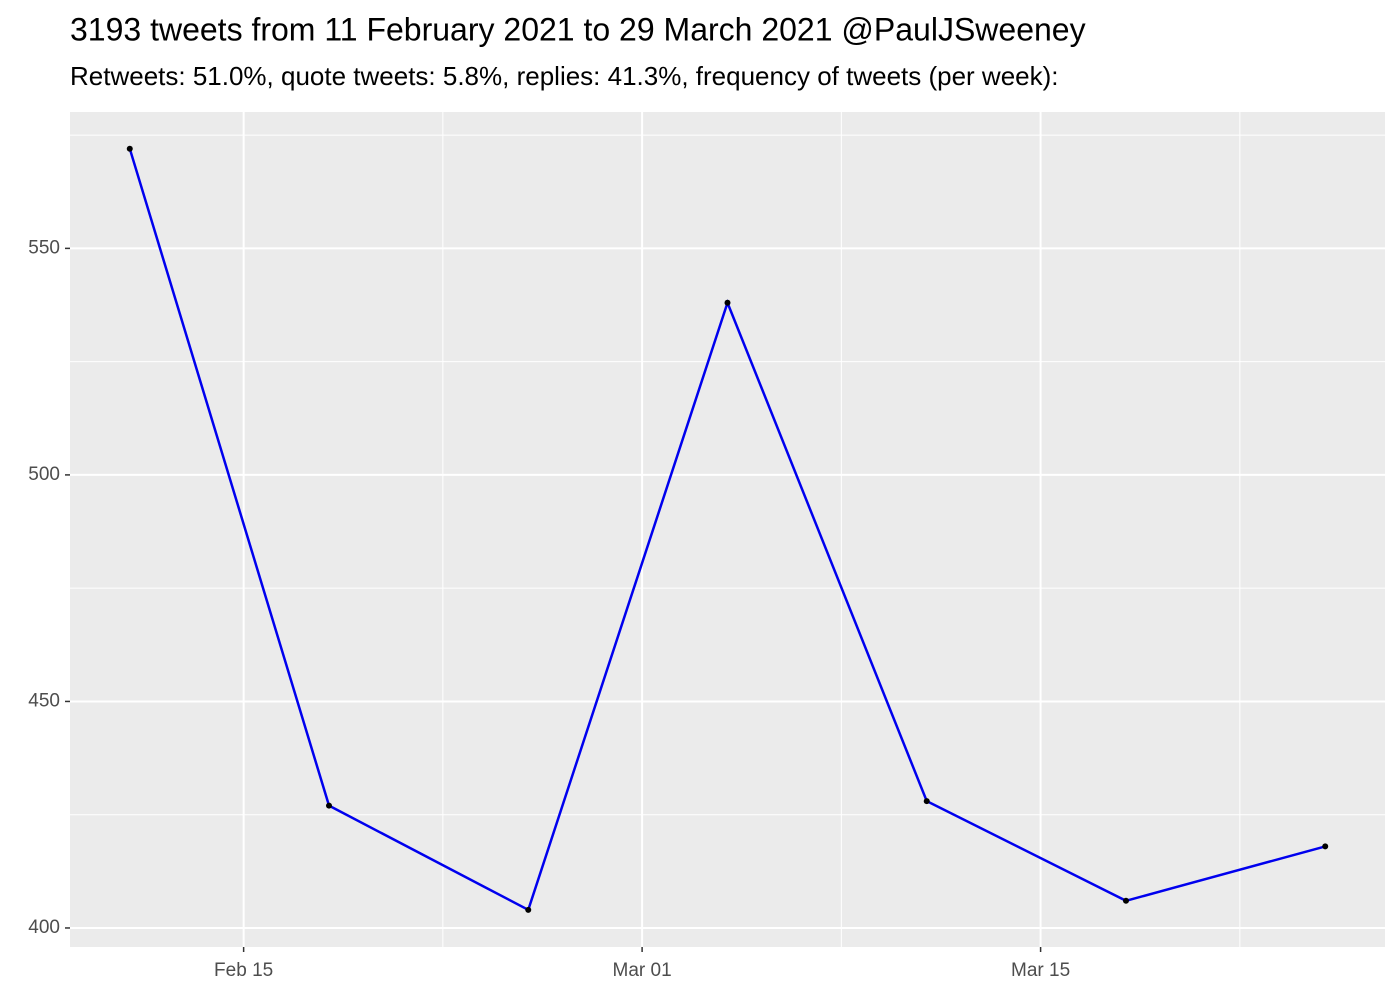 The width and height of the screenshot is (1400, 1000). Describe the element at coordinates (1040, 970) in the screenshot. I see `x-tick-label: Mar 15` at that location.